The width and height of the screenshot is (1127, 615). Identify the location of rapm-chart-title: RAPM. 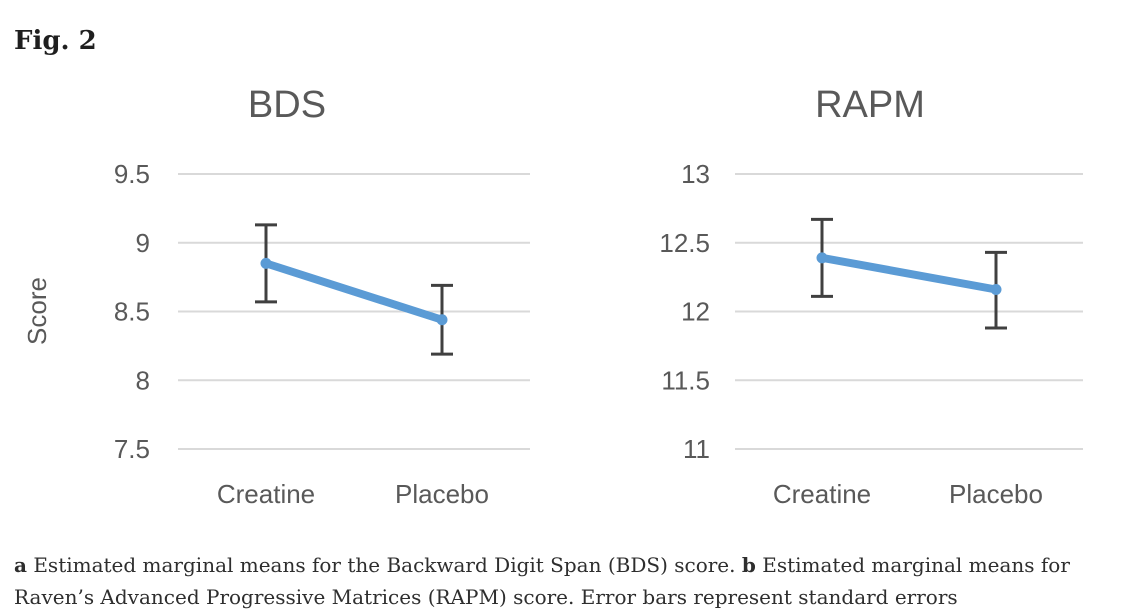
(870, 105).